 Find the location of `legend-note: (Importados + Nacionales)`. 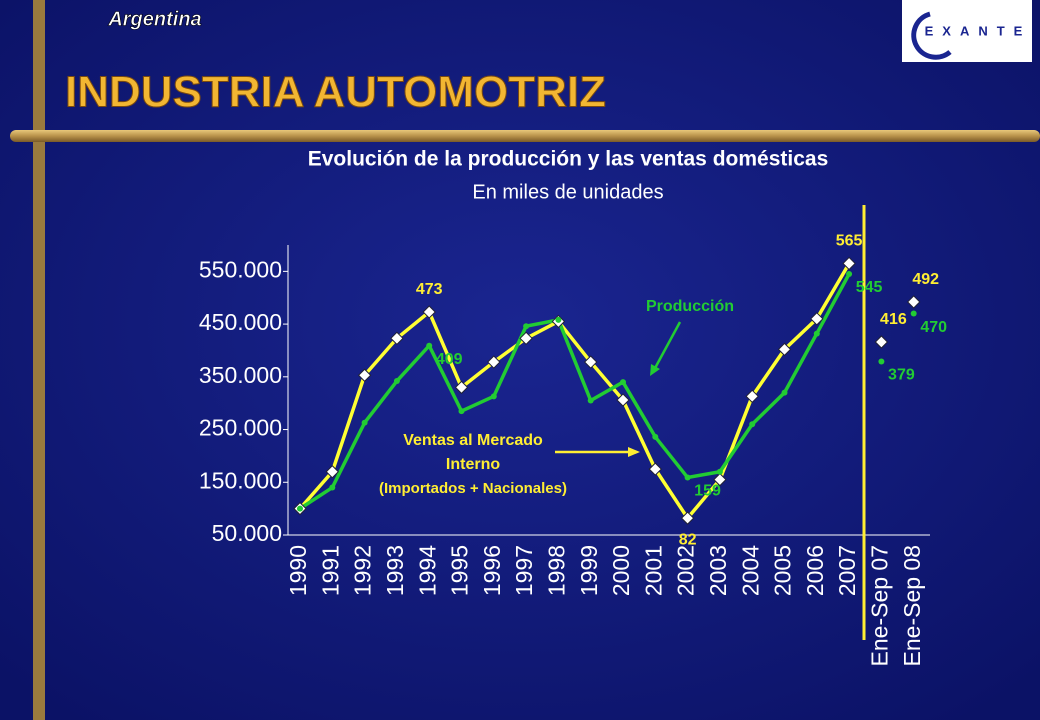

legend-note: (Importados + Nacionales) is located at coordinates (473, 488).